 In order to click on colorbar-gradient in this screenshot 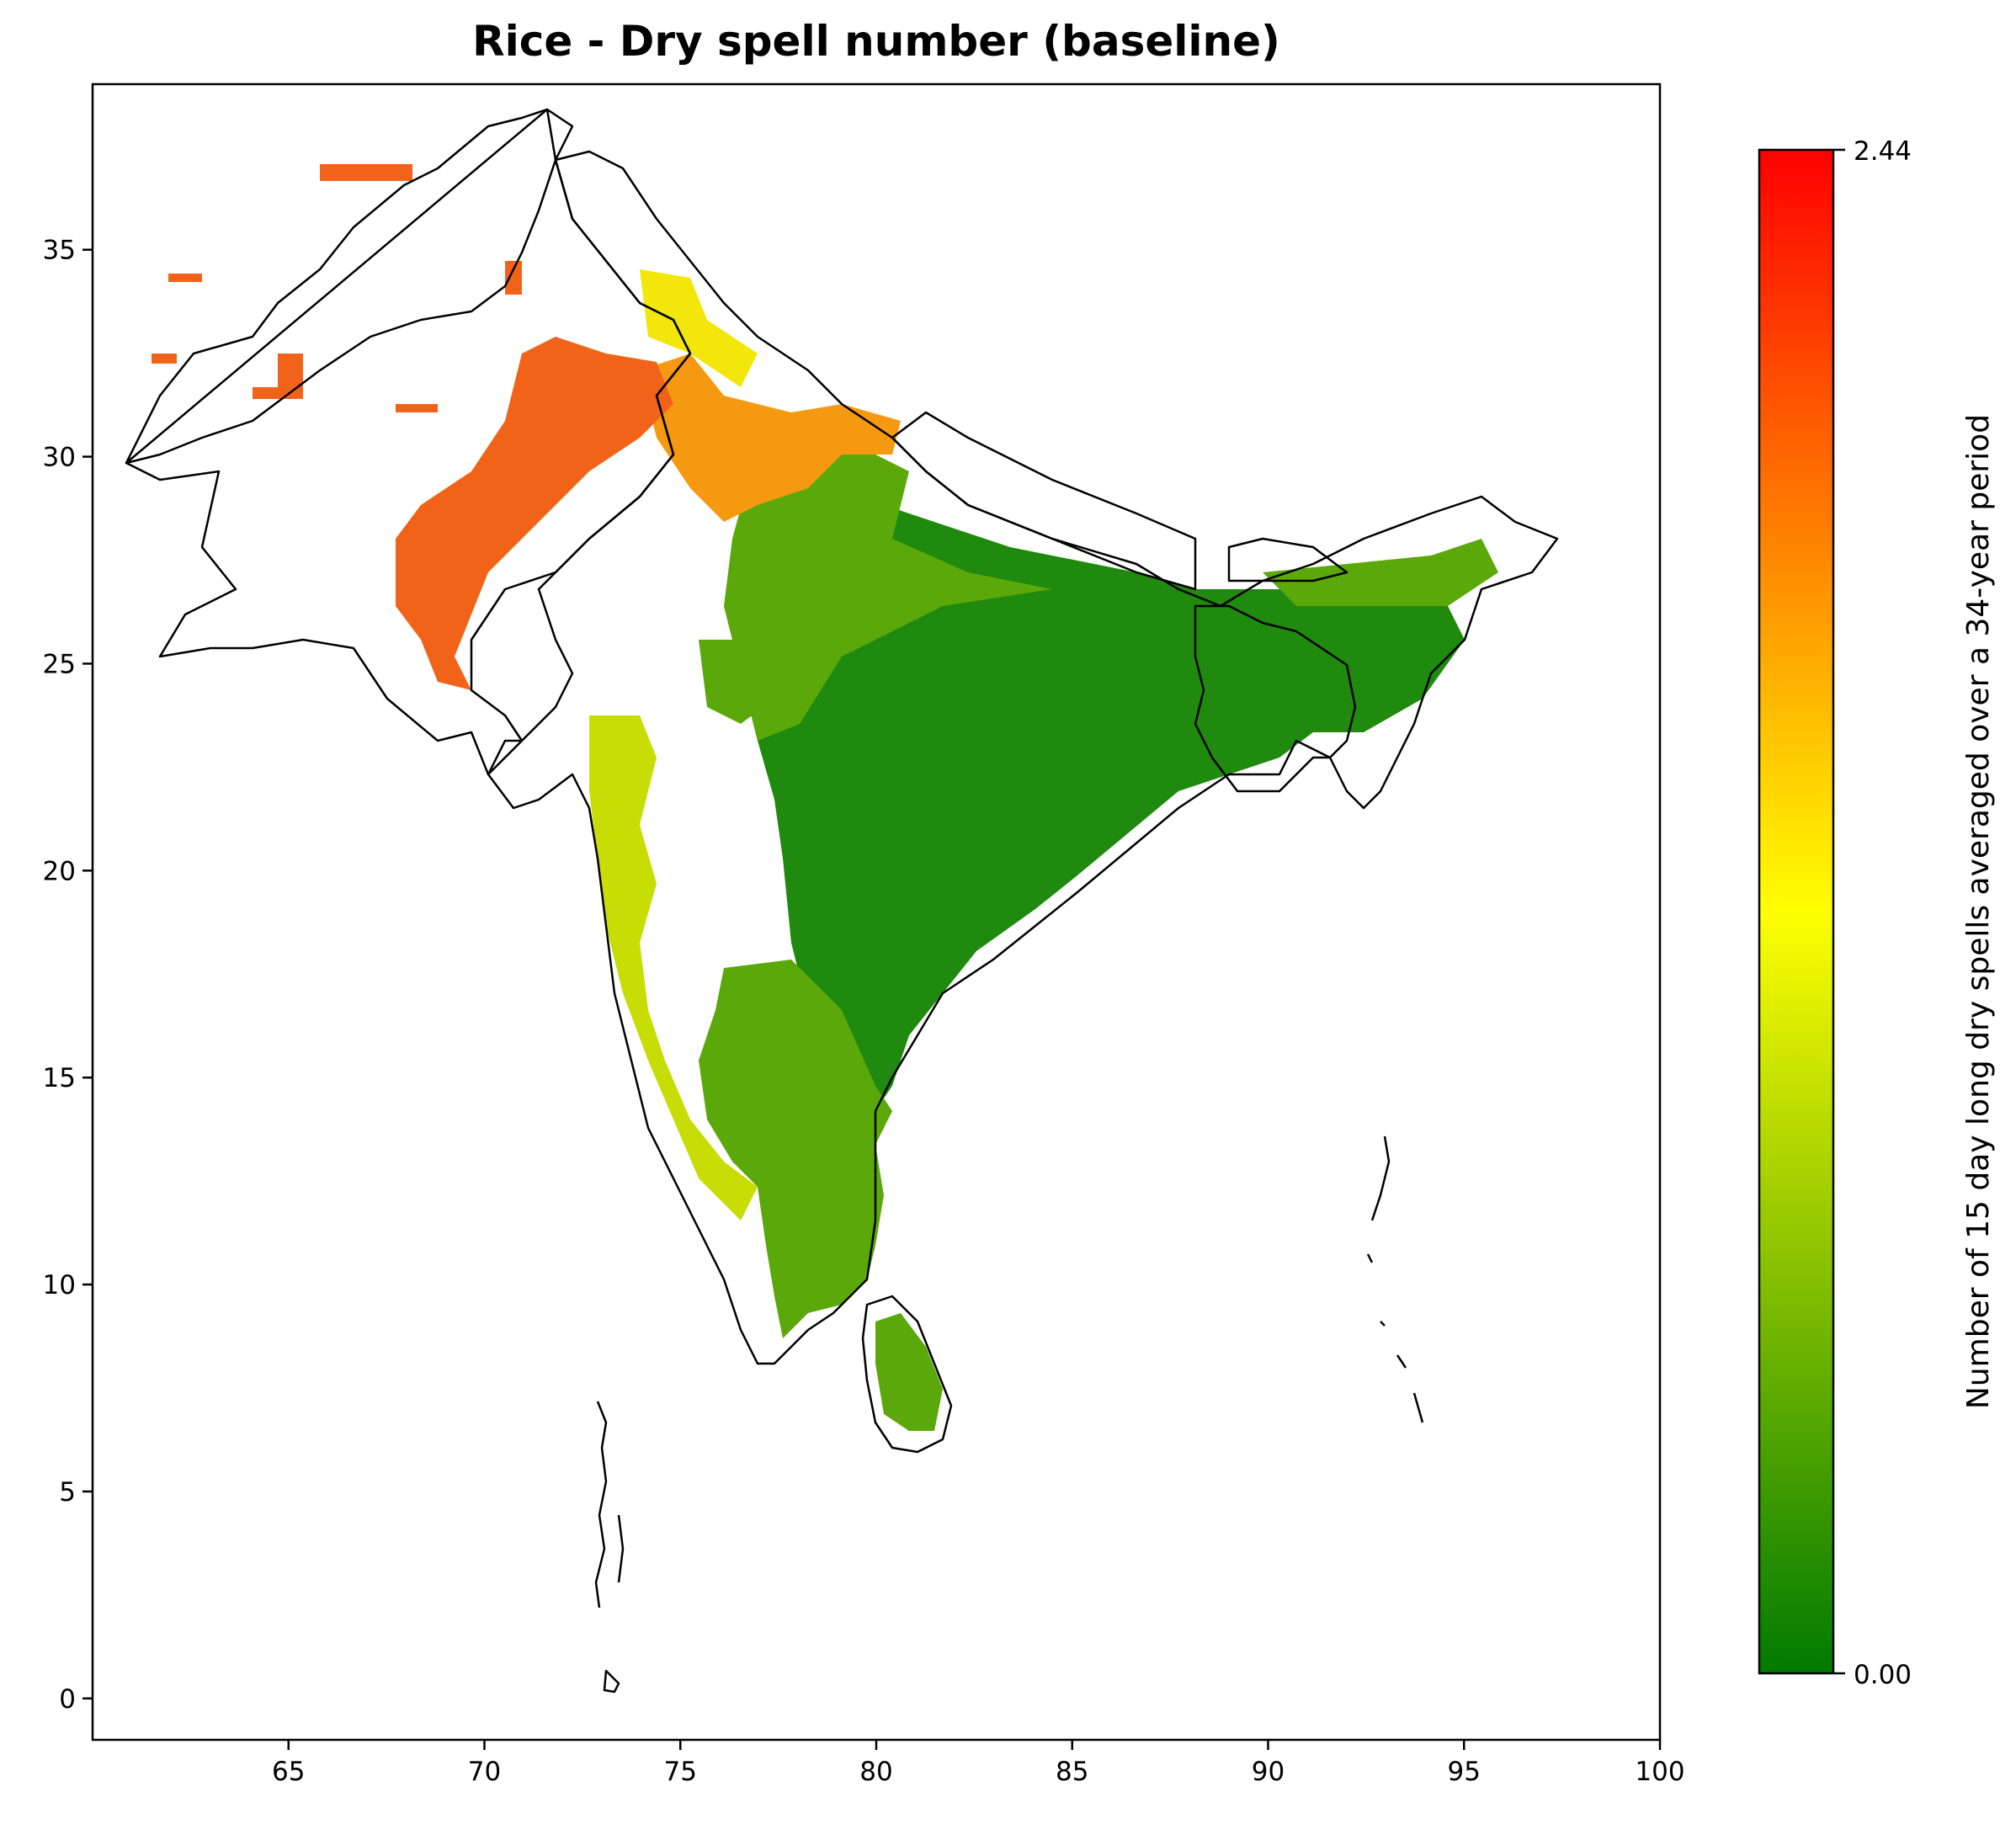, I will do `click(1796, 911)`.